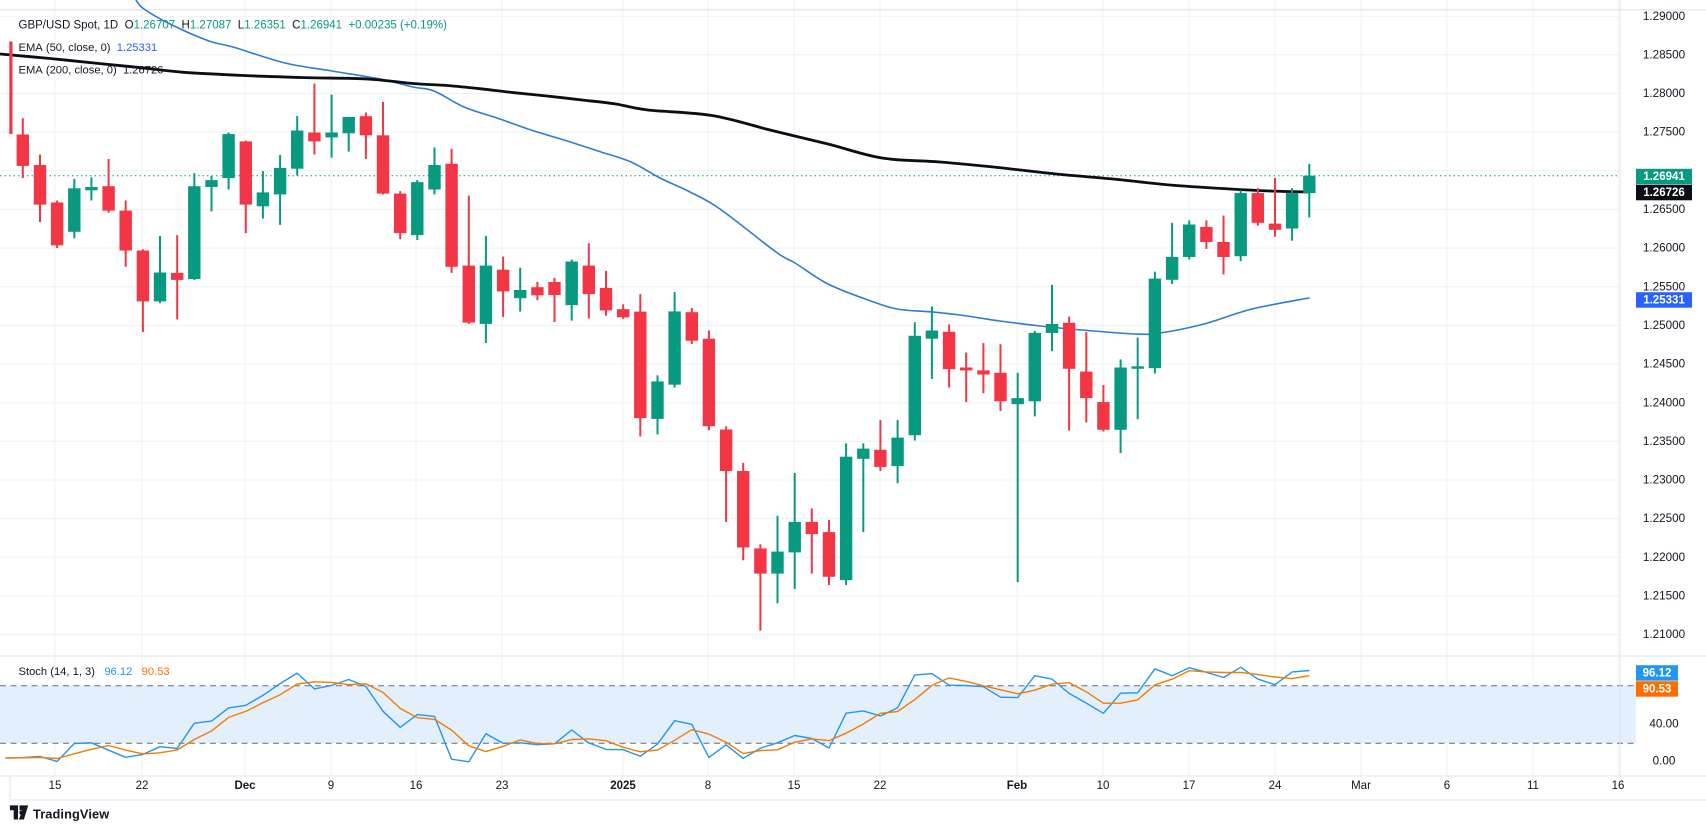  Describe the element at coordinates (1361, 786) in the screenshot. I see `svg-text: Mar` at that location.